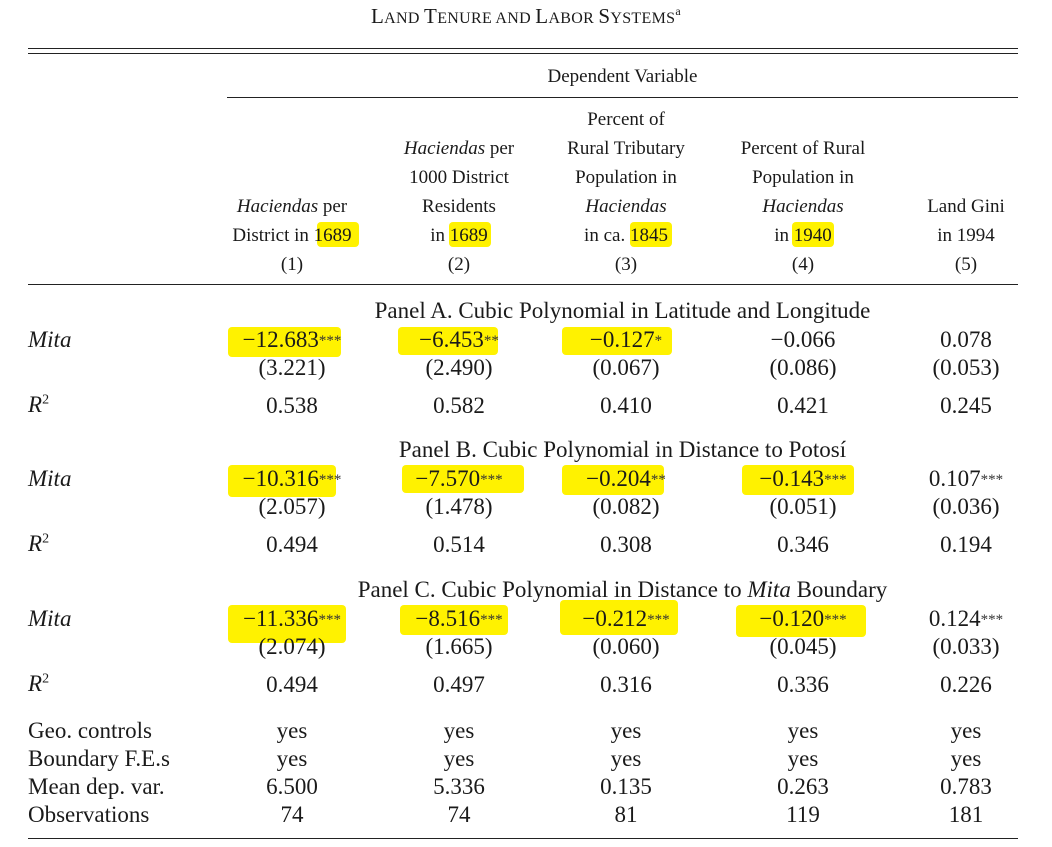 This screenshot has height=847, width=1052. What do you see at coordinates (803, 264) in the screenshot?
I see `column-header-4-line-6: (4)` at bounding box center [803, 264].